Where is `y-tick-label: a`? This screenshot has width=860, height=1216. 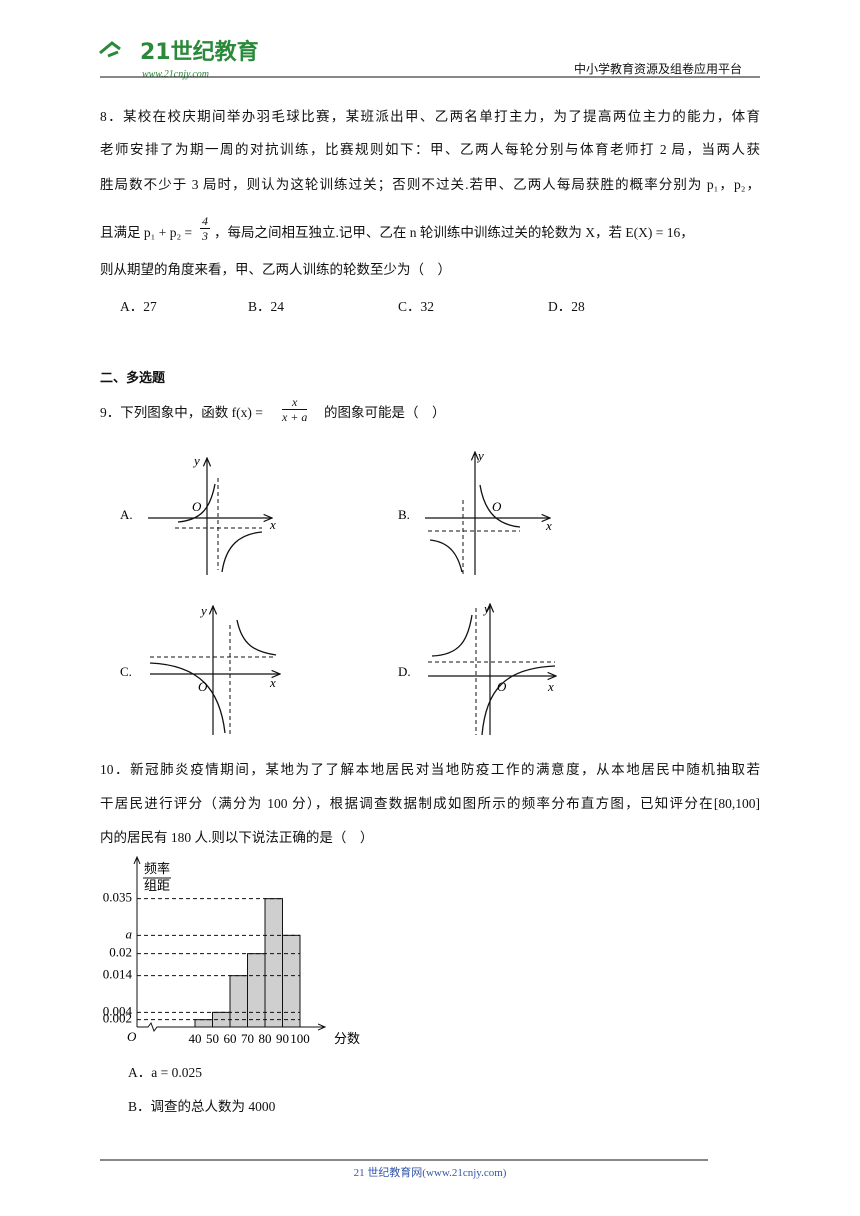 y-tick-label: a is located at coordinates (129, 933).